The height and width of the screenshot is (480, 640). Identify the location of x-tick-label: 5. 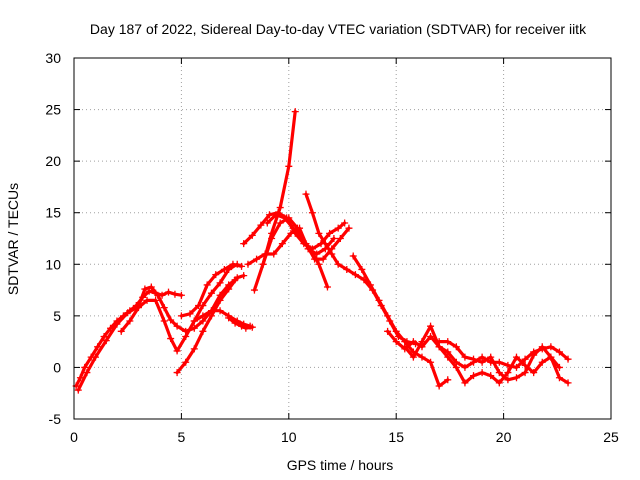
(182, 437).